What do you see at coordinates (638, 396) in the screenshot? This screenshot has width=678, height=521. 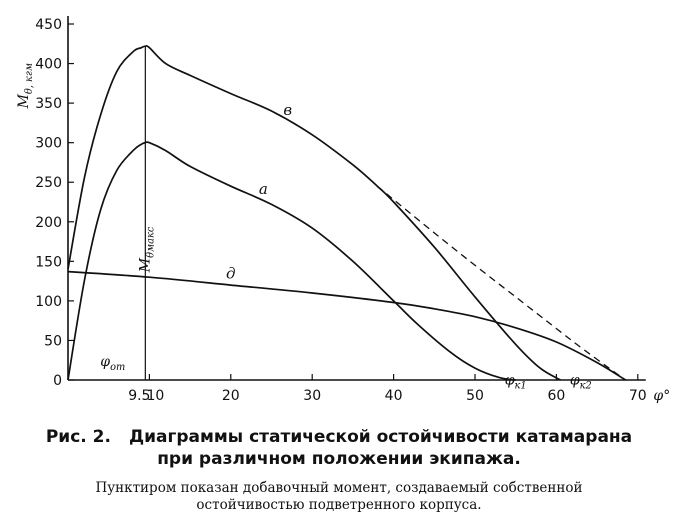 I see `x-tick-label: 70` at bounding box center [638, 396].